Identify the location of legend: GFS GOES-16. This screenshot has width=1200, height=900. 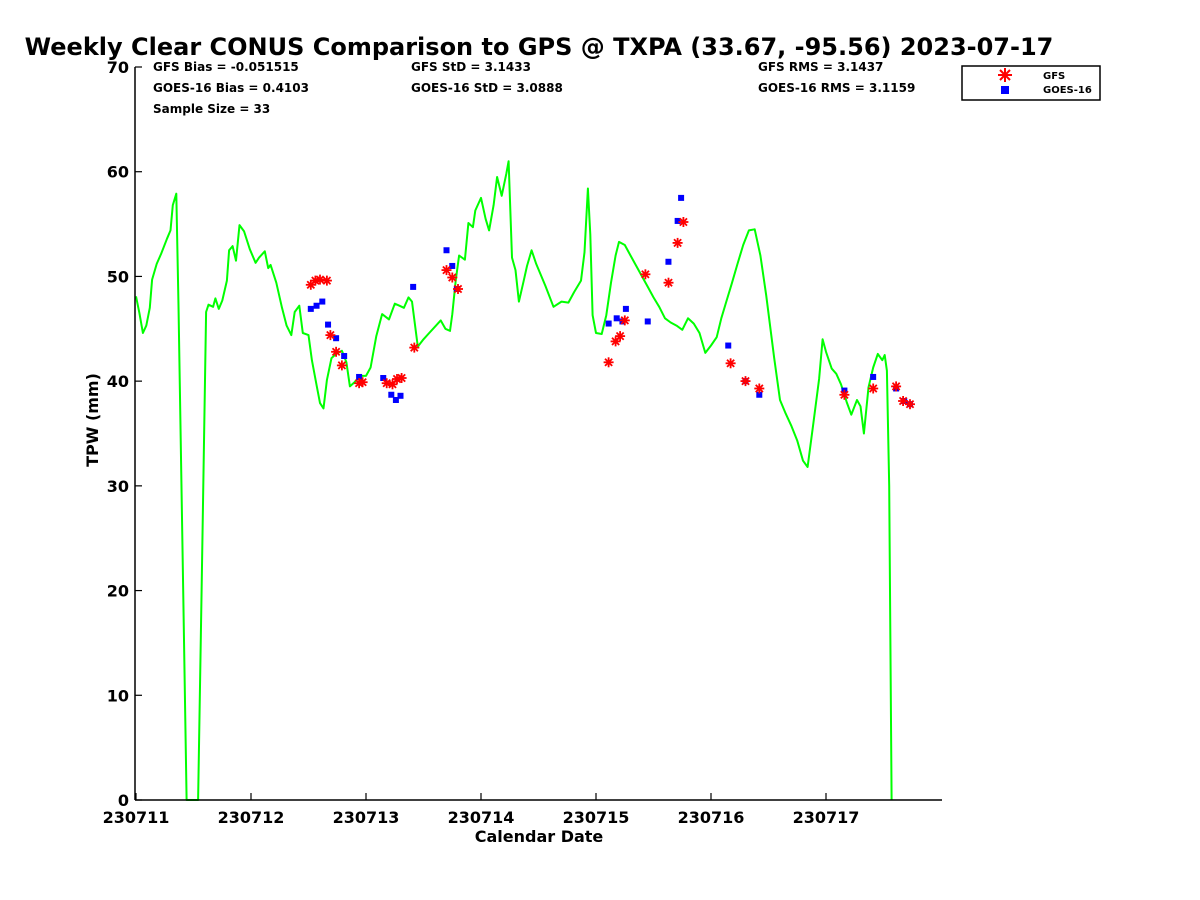
(1031, 83).